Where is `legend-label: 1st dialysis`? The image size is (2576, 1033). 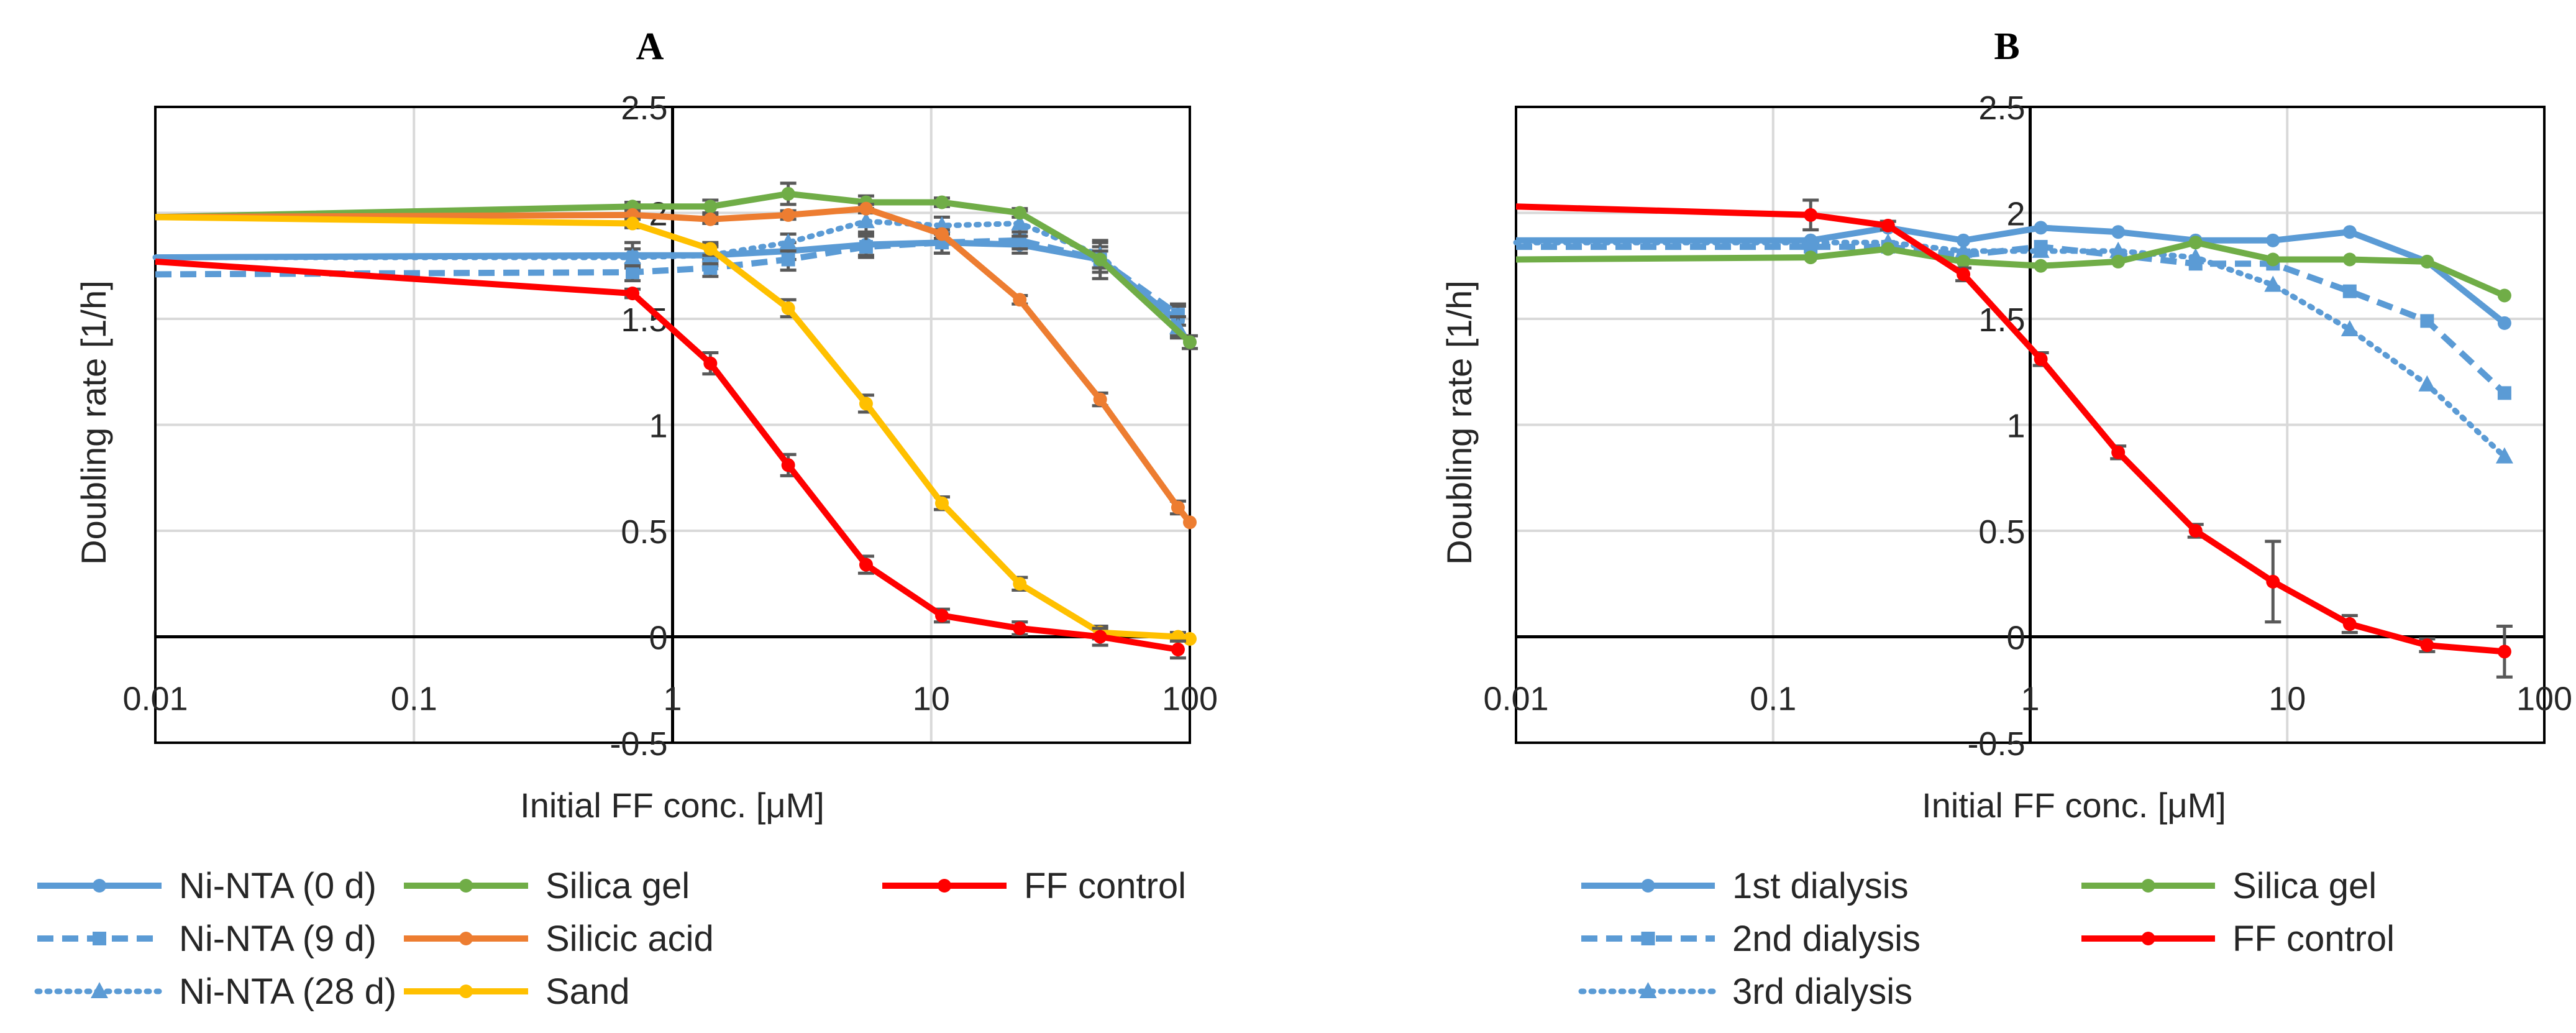 legend-label: 1st dialysis is located at coordinates (1820, 886).